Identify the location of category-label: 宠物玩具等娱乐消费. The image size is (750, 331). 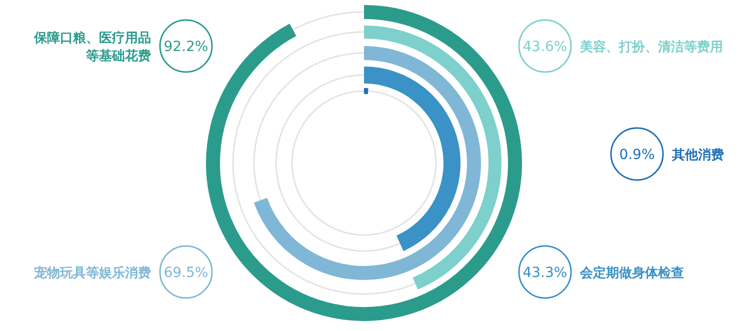
(92, 273).